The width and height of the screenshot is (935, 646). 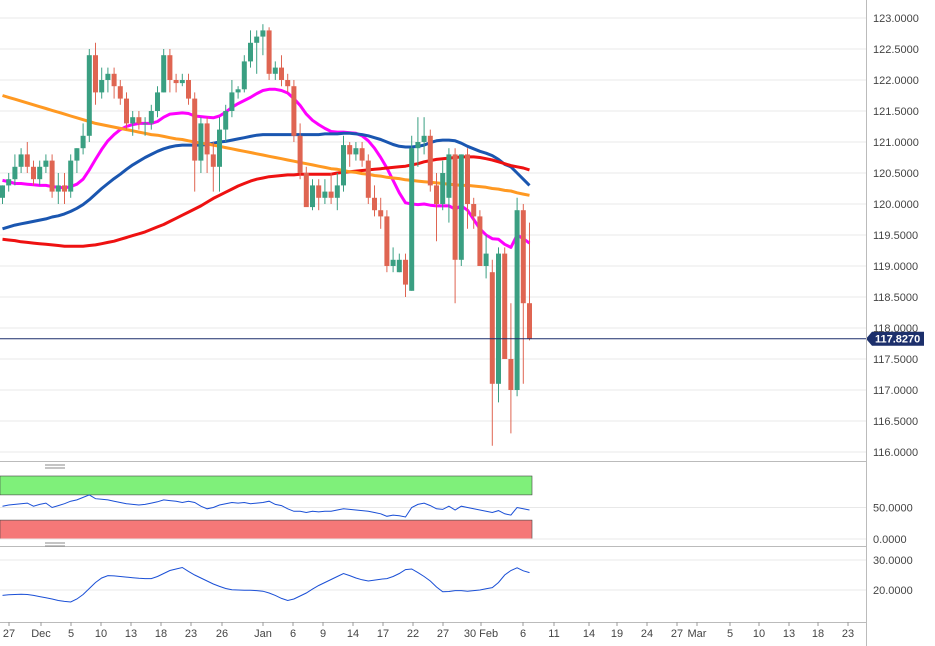 What do you see at coordinates (896, 112) in the screenshot?
I see `price-tick-label: 121.5000` at bounding box center [896, 112].